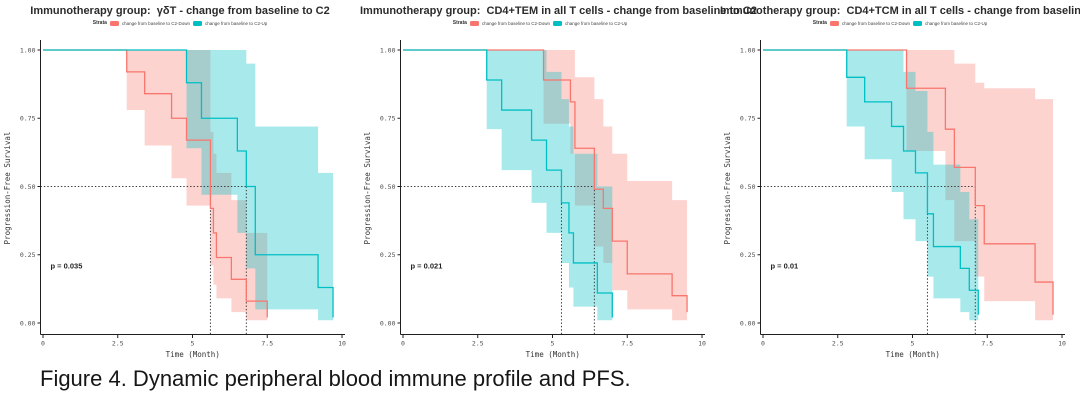  I want to click on km-line-down, so click(155, 183).